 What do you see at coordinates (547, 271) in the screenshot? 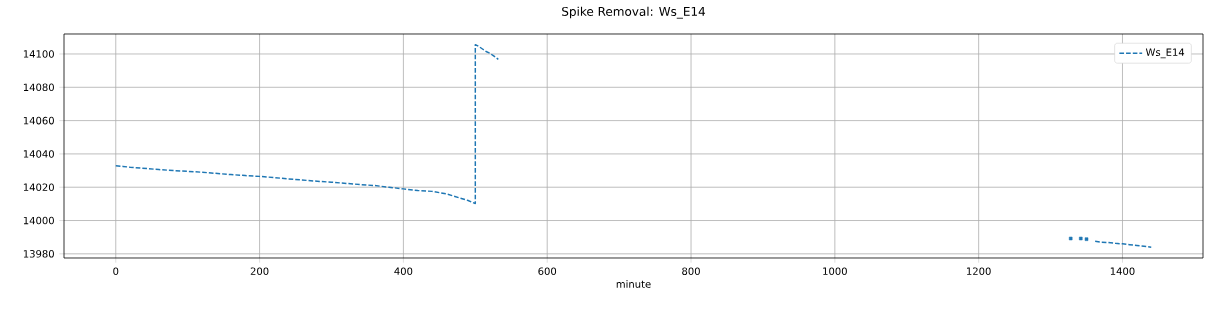
I see `x-tick-label: 600` at bounding box center [547, 271].